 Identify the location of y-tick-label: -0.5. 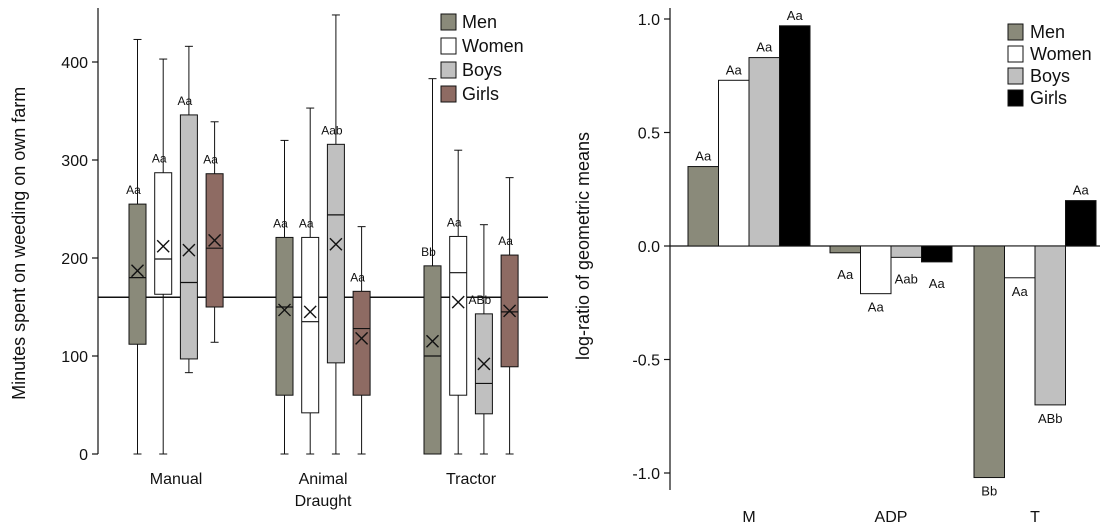
(646, 361).